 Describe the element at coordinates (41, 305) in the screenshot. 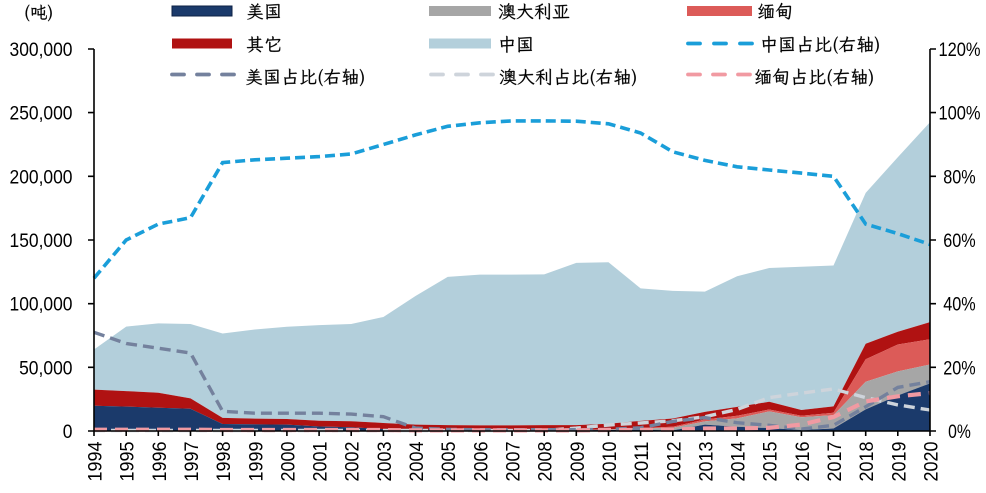

I see `svg-text: 100,000` at that location.